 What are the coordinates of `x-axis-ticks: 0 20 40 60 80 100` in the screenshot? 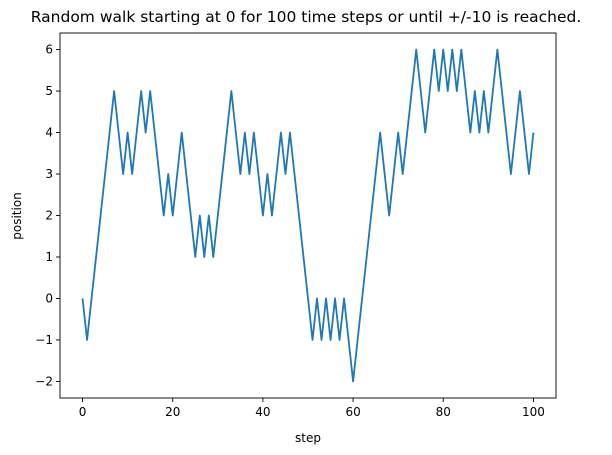 It's located at (312, 408).